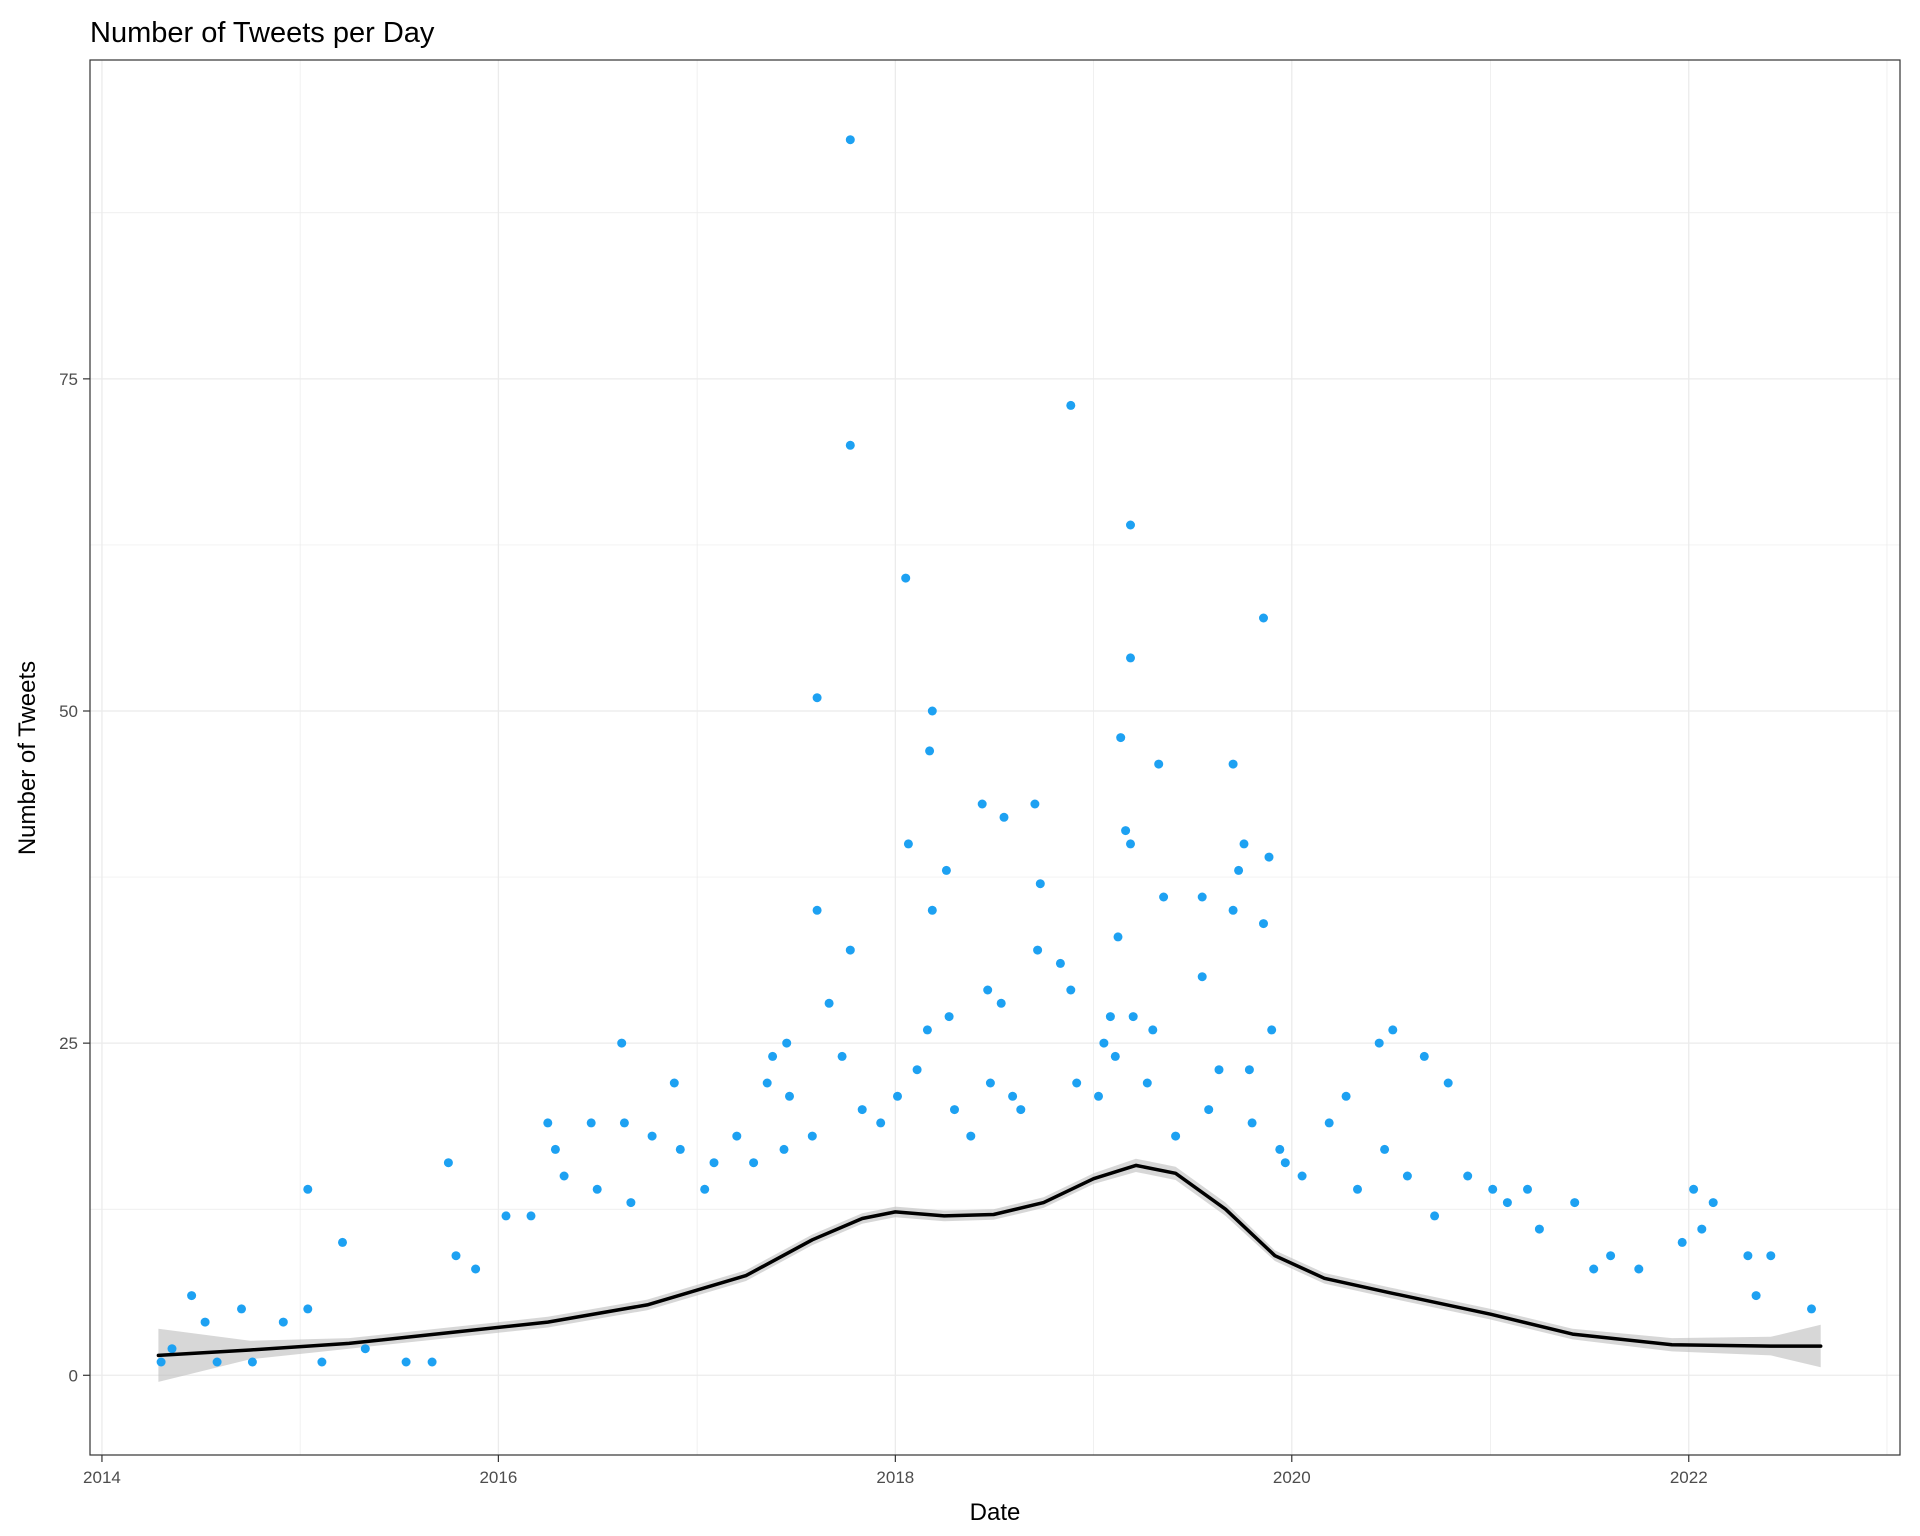 This screenshot has width=1920, height=1536. I want to click on y-tick-label: 0, so click(73, 1375).